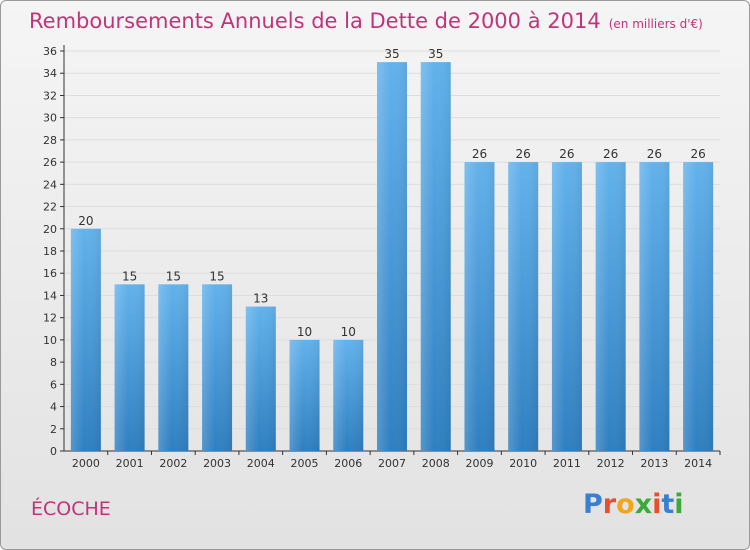 Image resolution: width=750 pixels, height=550 pixels. What do you see at coordinates (523, 463) in the screenshot?
I see `x-tick-label: 2010` at bounding box center [523, 463].